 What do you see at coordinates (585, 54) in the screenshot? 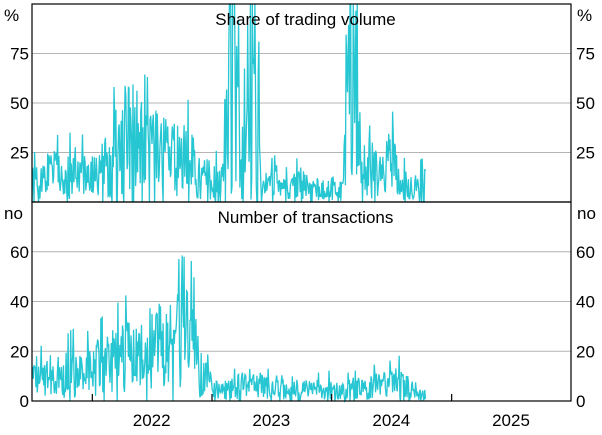
I see `y-tick-label-right: 75` at bounding box center [585, 54].